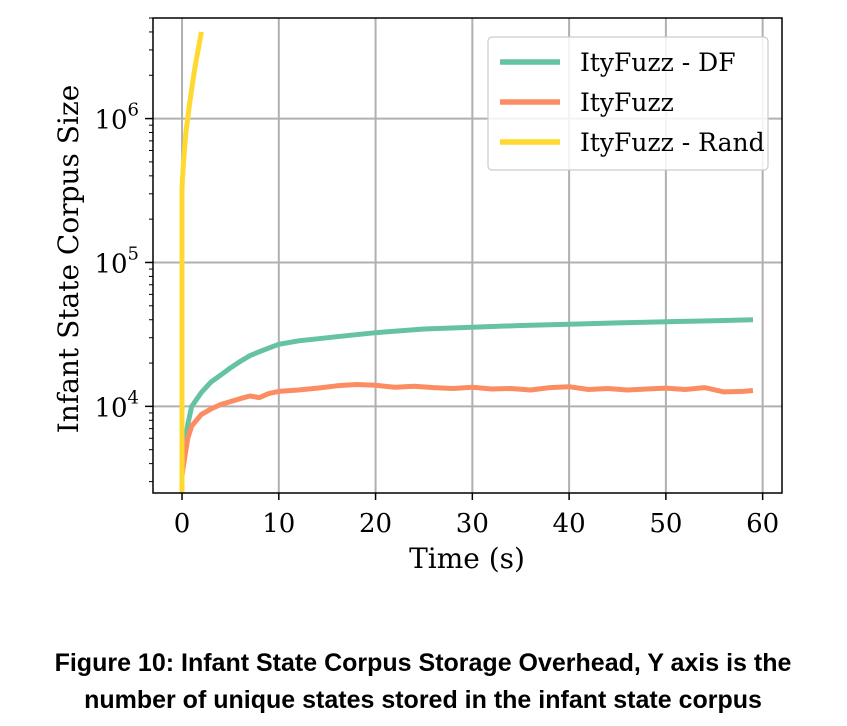 The image size is (847, 726). I want to click on legend-label: ItyFuzz, so click(627, 102).